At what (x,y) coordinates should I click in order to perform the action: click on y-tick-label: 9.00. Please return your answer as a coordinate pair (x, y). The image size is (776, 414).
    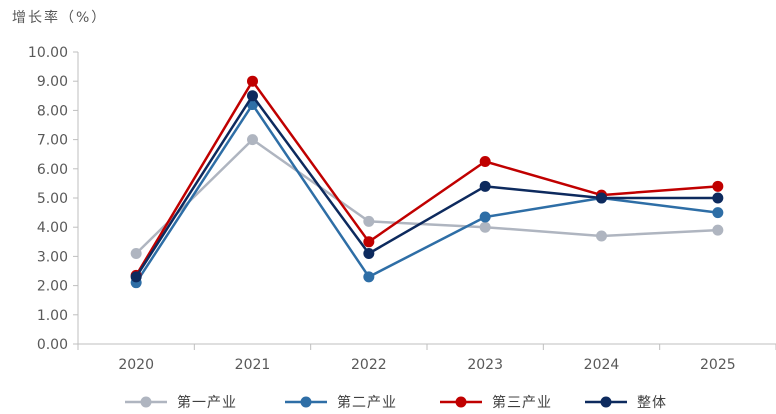
    Looking at the image, I should click on (52, 82).